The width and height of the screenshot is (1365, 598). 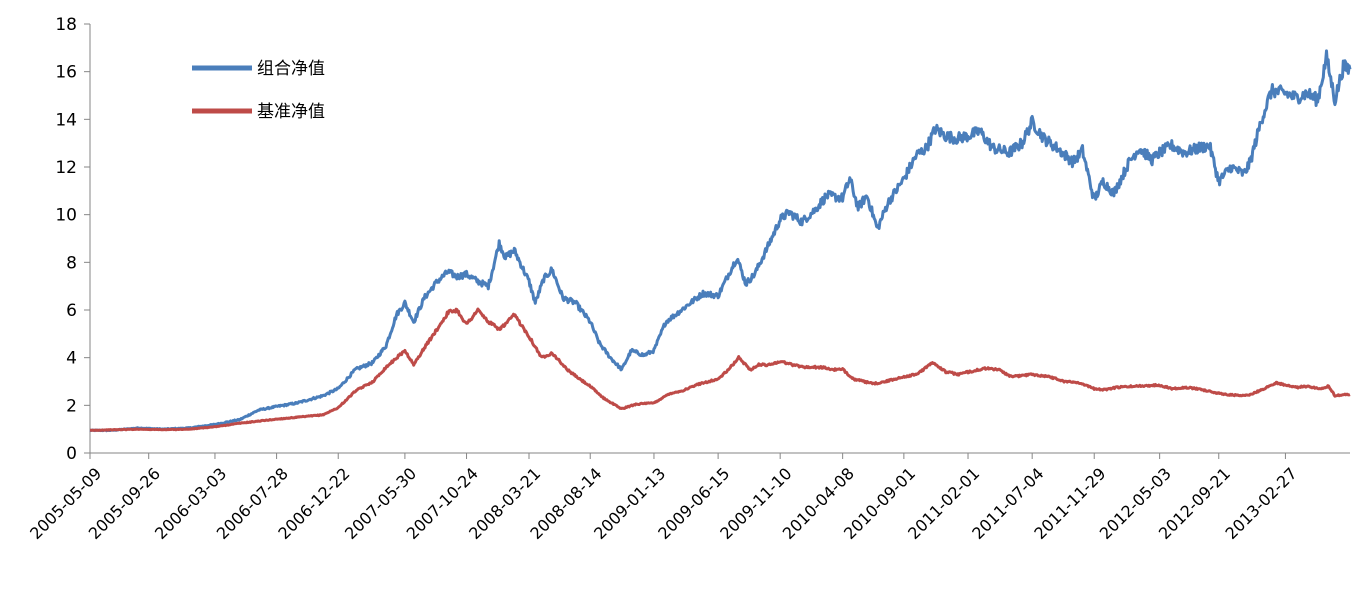 I want to click on y-tick-label: 0, so click(x=71, y=454).